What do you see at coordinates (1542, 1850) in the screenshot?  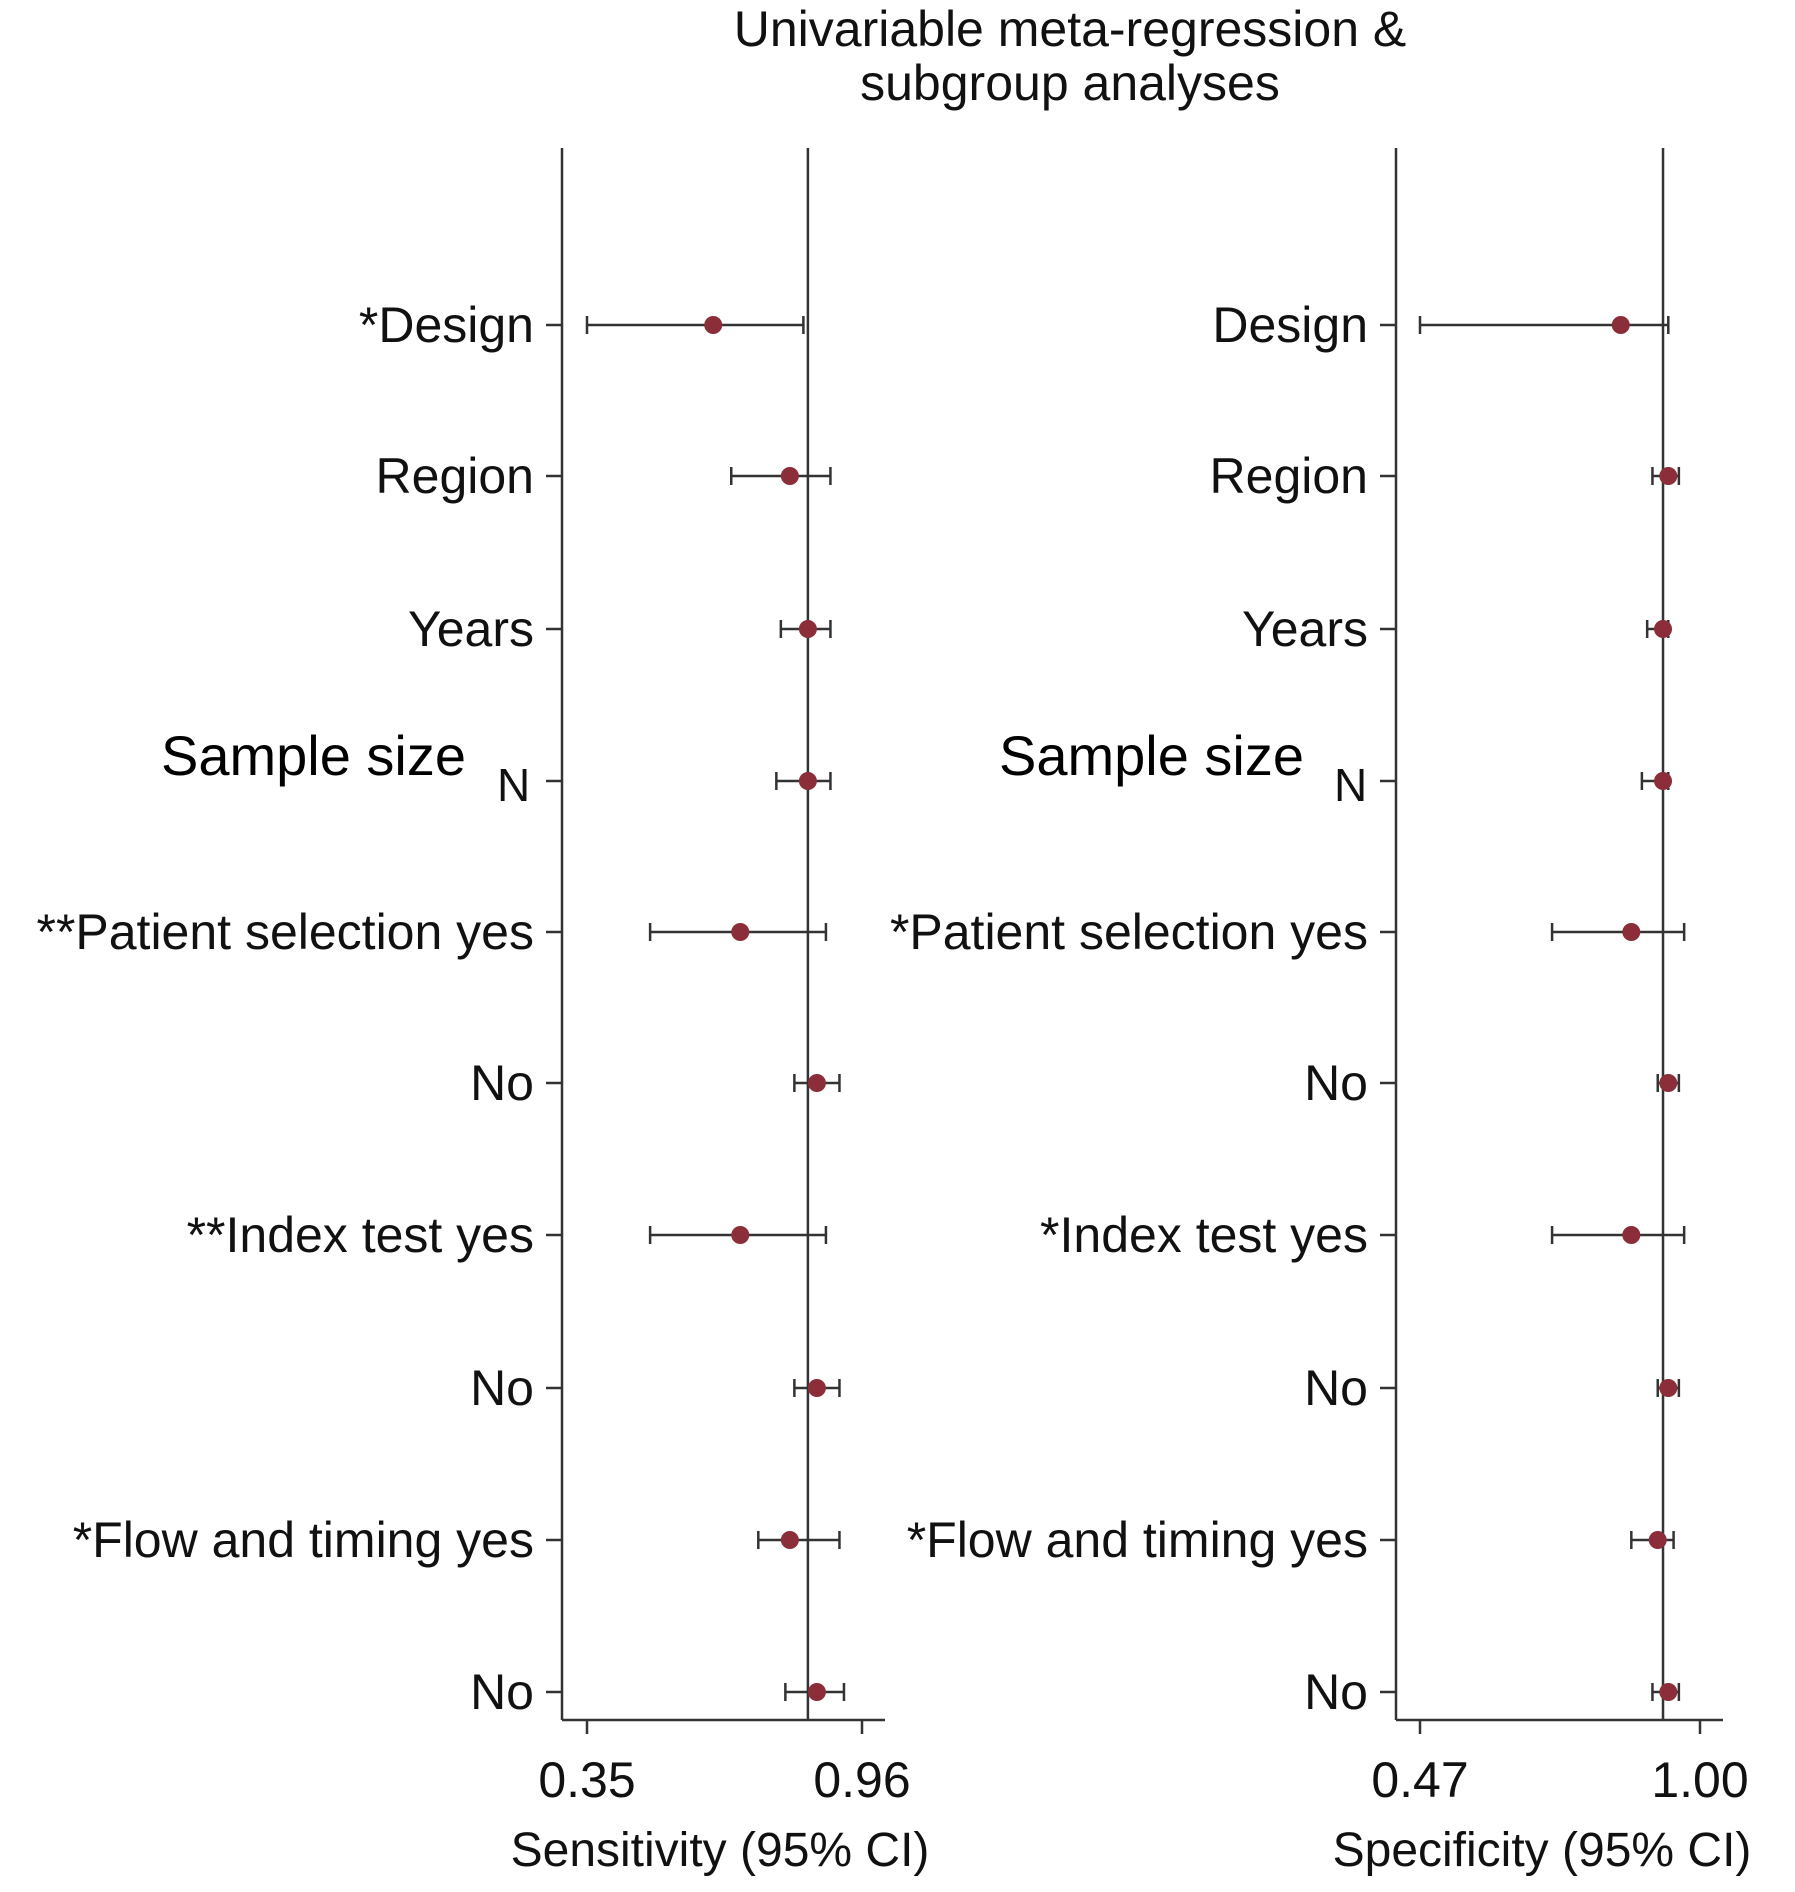 I see `specificity-axis-title: Specificity (95% CI)` at bounding box center [1542, 1850].